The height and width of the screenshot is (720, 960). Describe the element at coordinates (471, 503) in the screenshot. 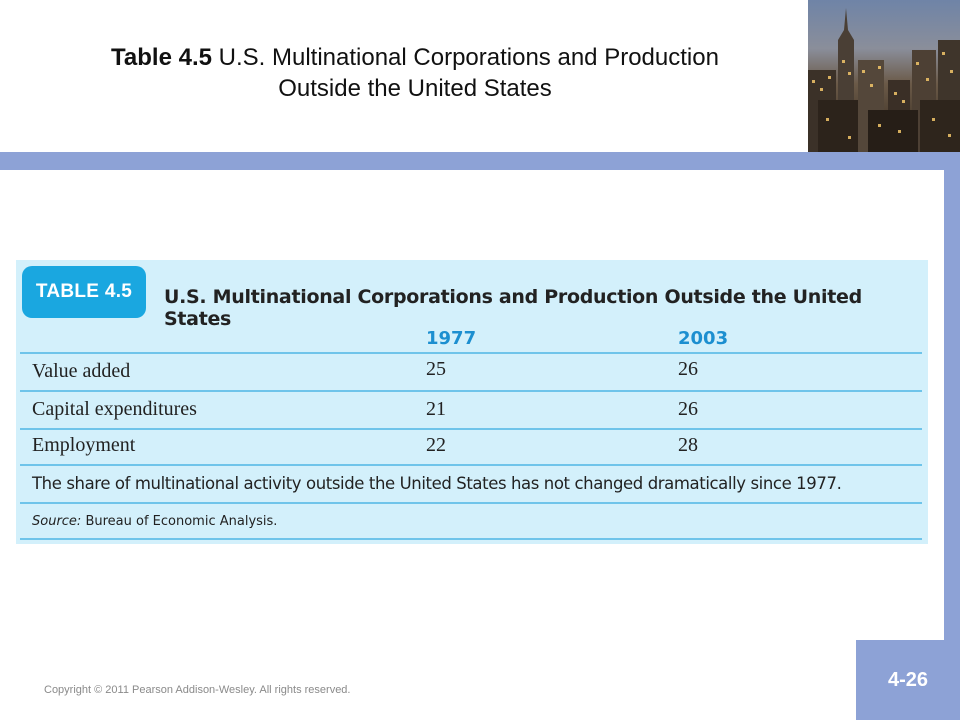

I see `note-rule` at that location.